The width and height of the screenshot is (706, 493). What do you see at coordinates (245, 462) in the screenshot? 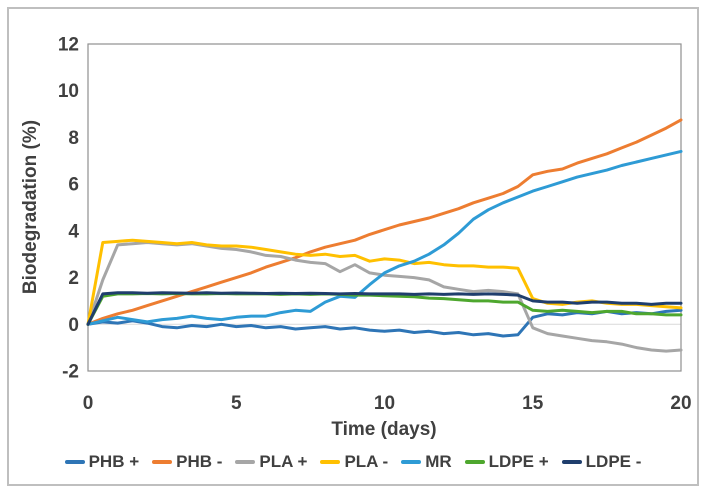
I see `legend-swatch-pla-plus` at bounding box center [245, 462].